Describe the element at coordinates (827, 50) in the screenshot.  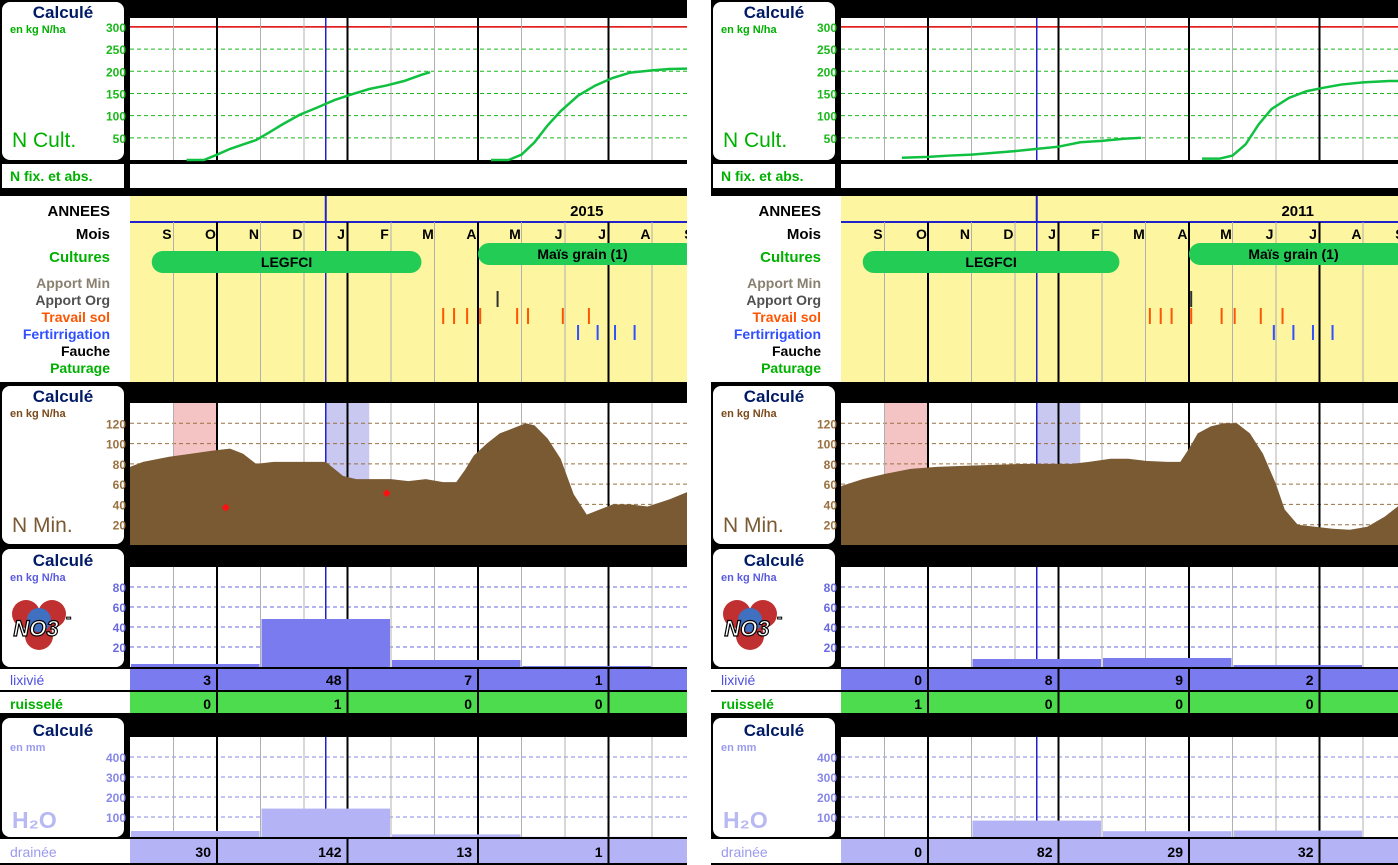
I see `y-tick-label: 250` at that location.